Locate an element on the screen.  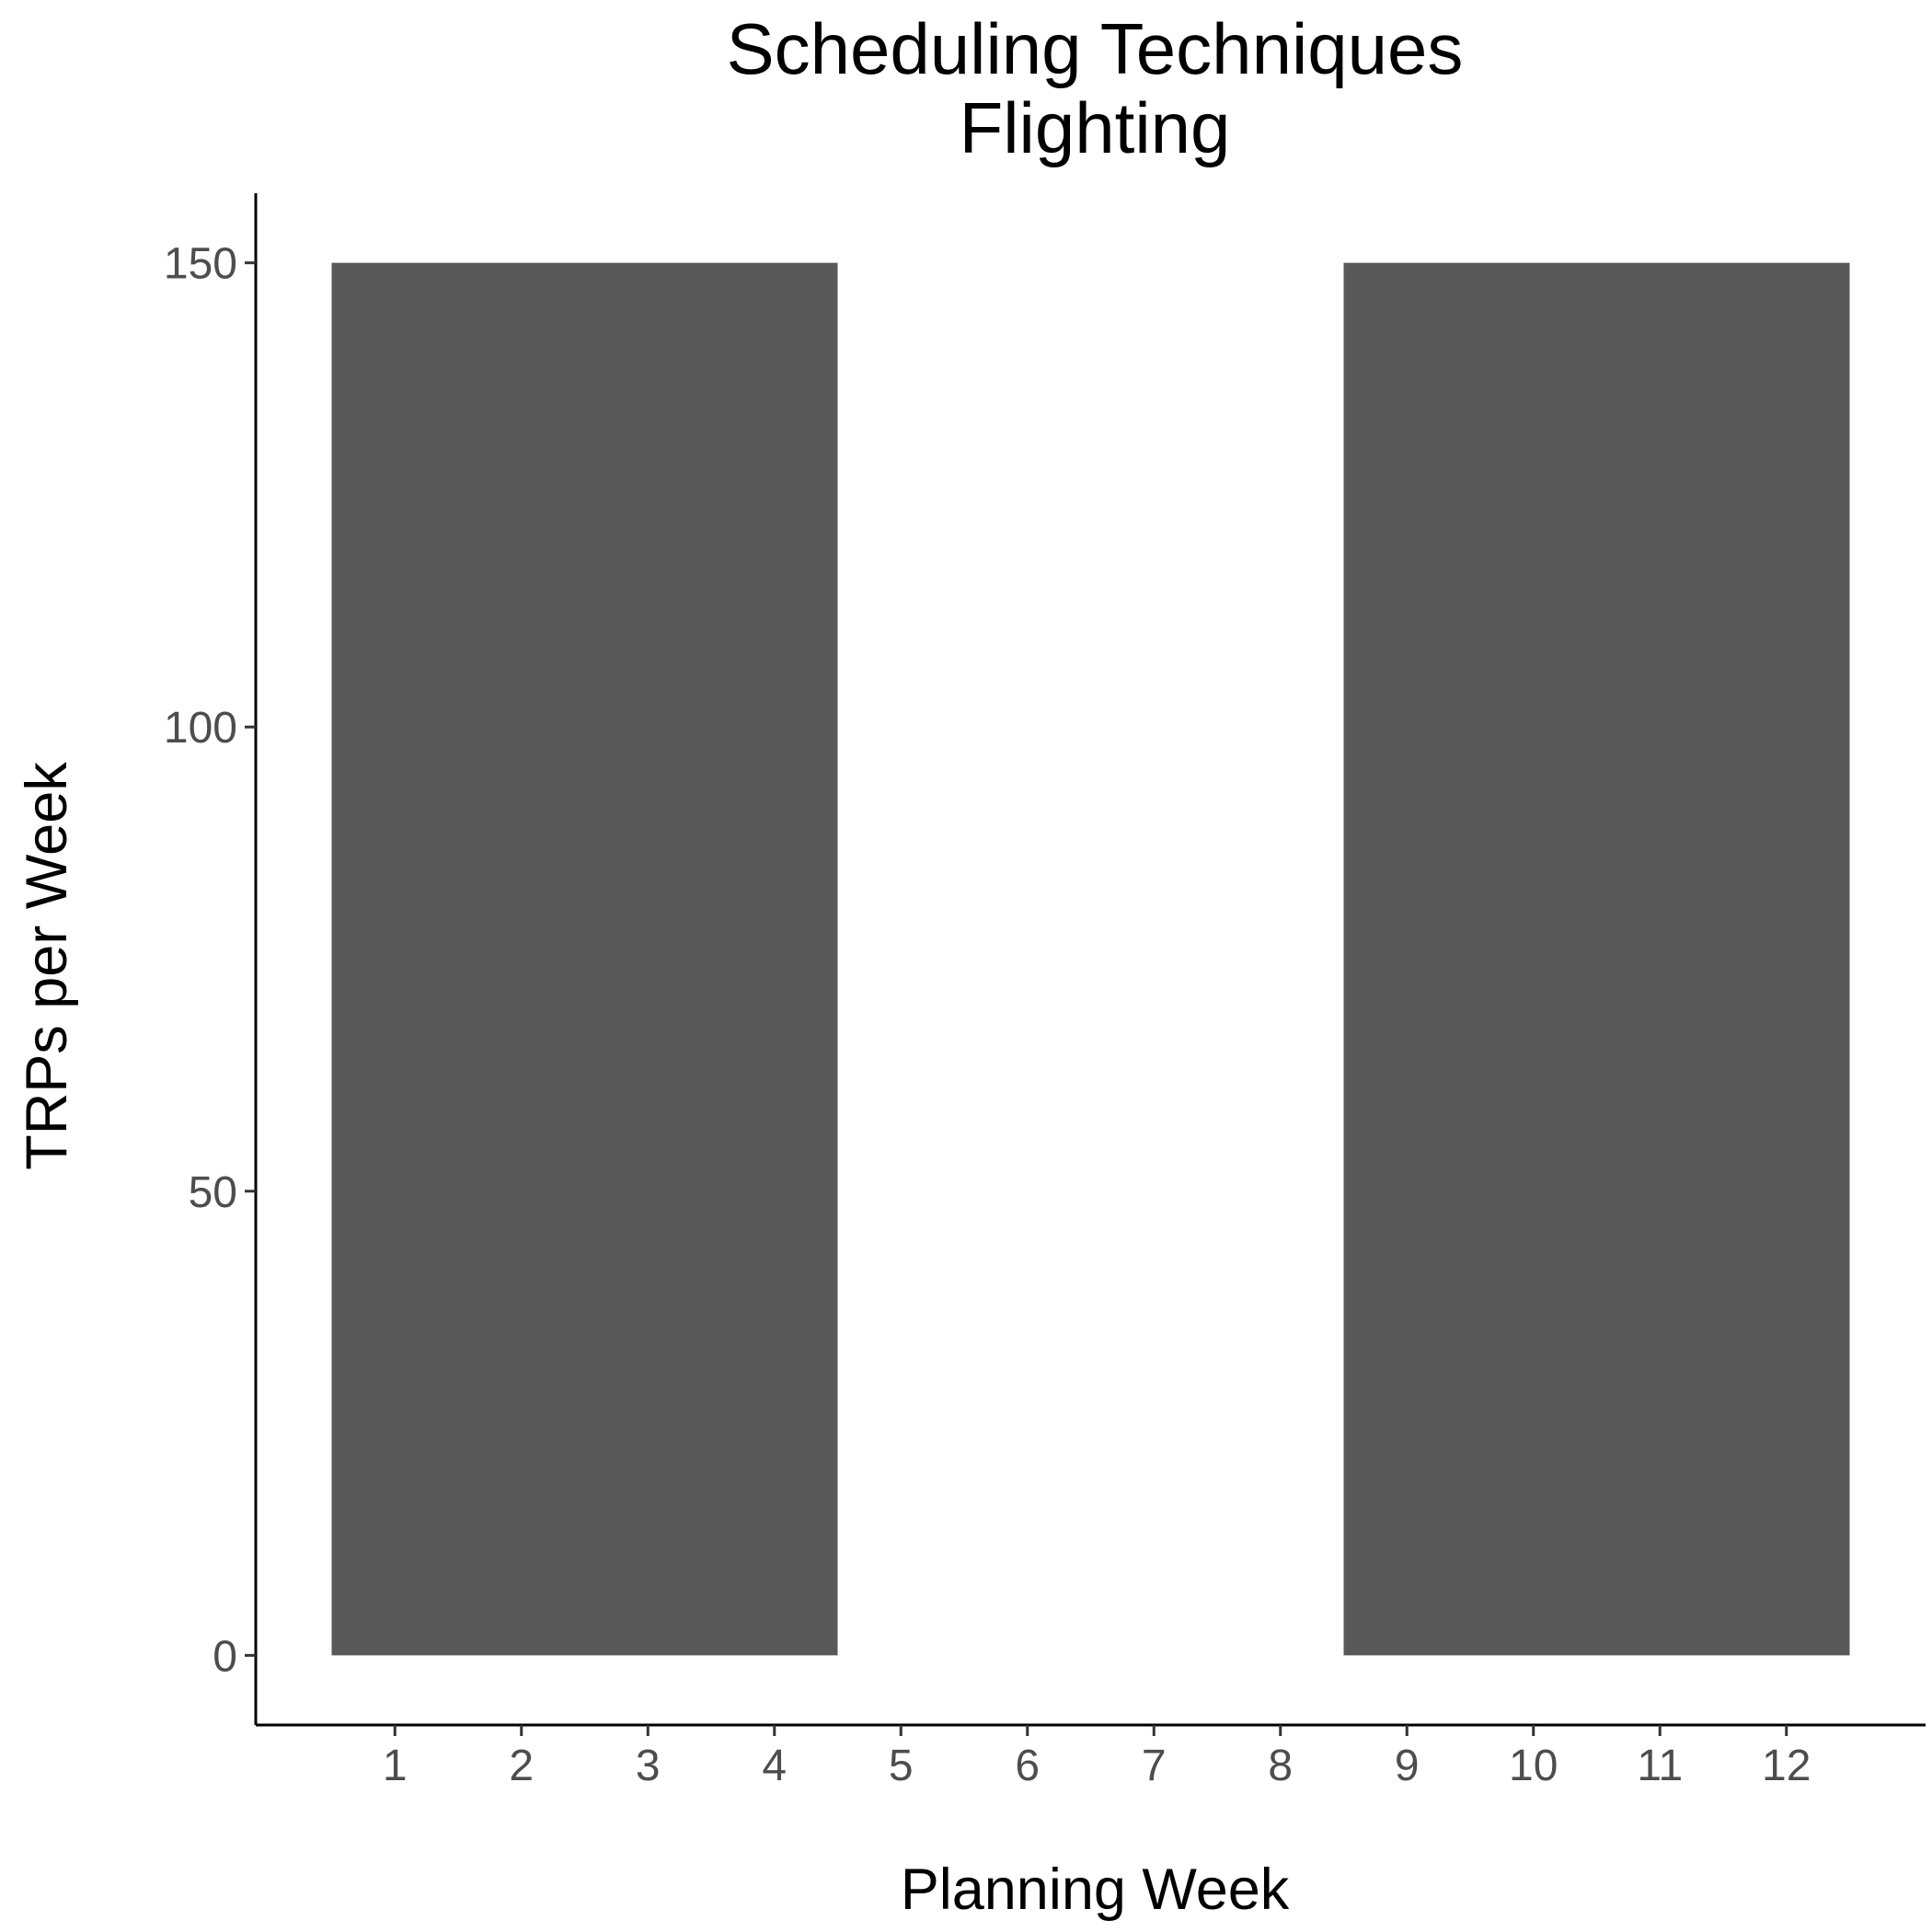
x-tick-label: 10 is located at coordinates (1533, 1766).